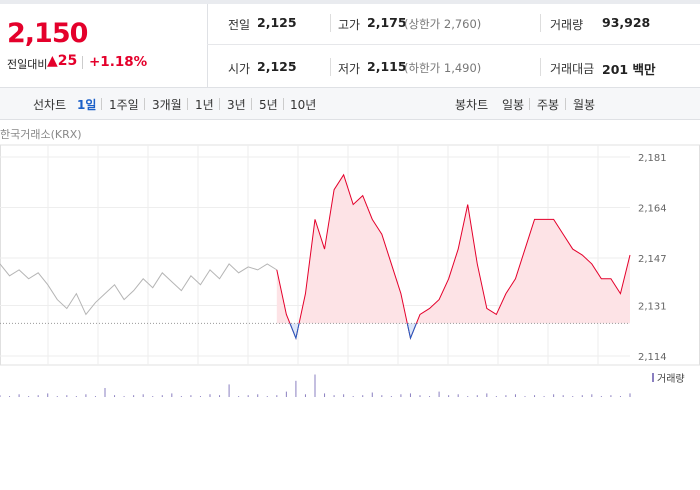  I want to click on stat-label: 거래대금, so click(572, 69).